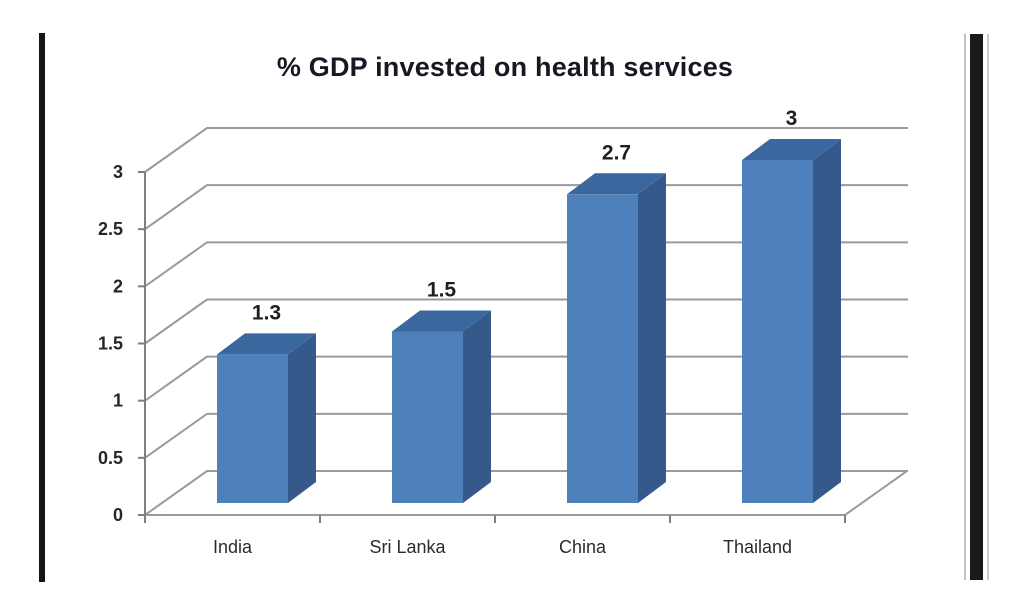 This screenshot has height=603, width=1024. Describe the element at coordinates (110, 344) in the screenshot. I see `y-tick-label: 1.5` at that location.